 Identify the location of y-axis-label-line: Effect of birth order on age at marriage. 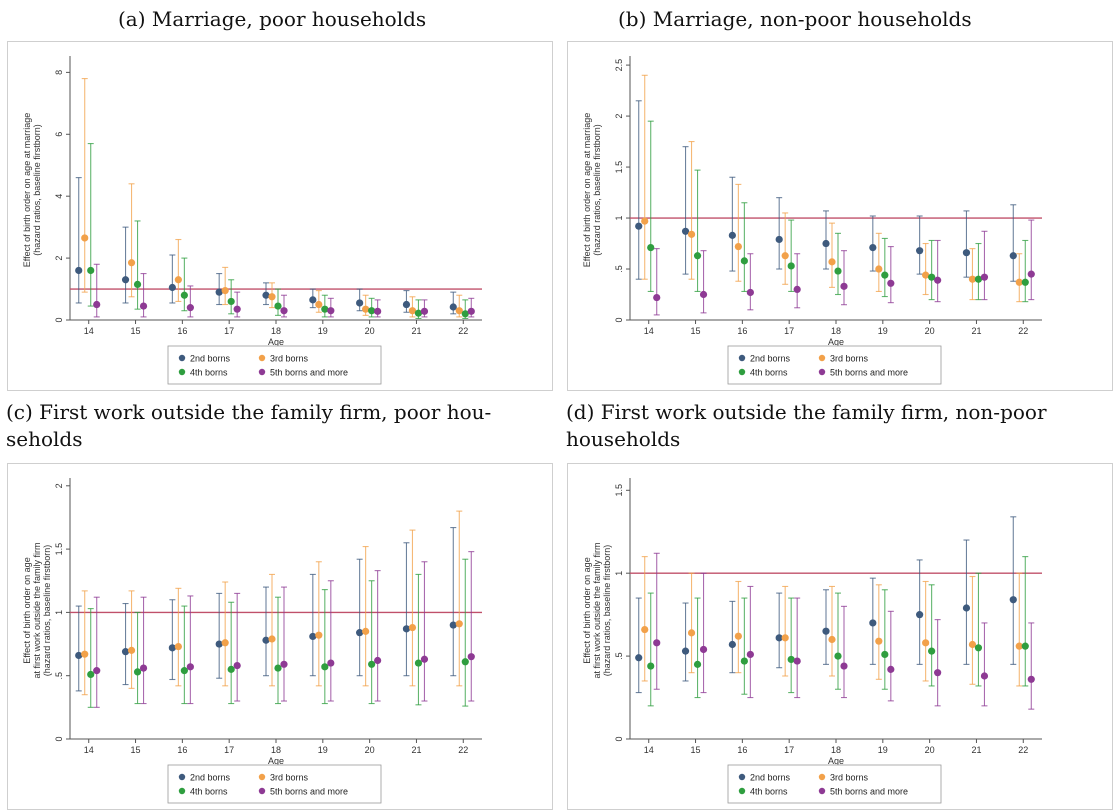
(27, 190).